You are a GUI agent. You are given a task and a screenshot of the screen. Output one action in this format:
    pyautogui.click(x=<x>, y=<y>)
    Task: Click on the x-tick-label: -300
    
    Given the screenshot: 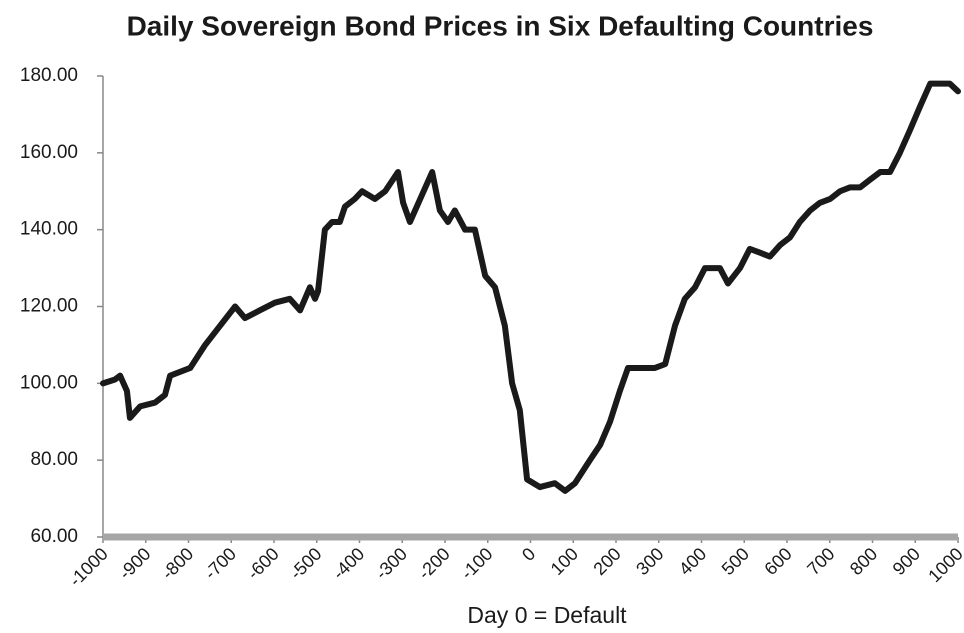 What is the action you would take?
    pyautogui.click(x=391, y=564)
    